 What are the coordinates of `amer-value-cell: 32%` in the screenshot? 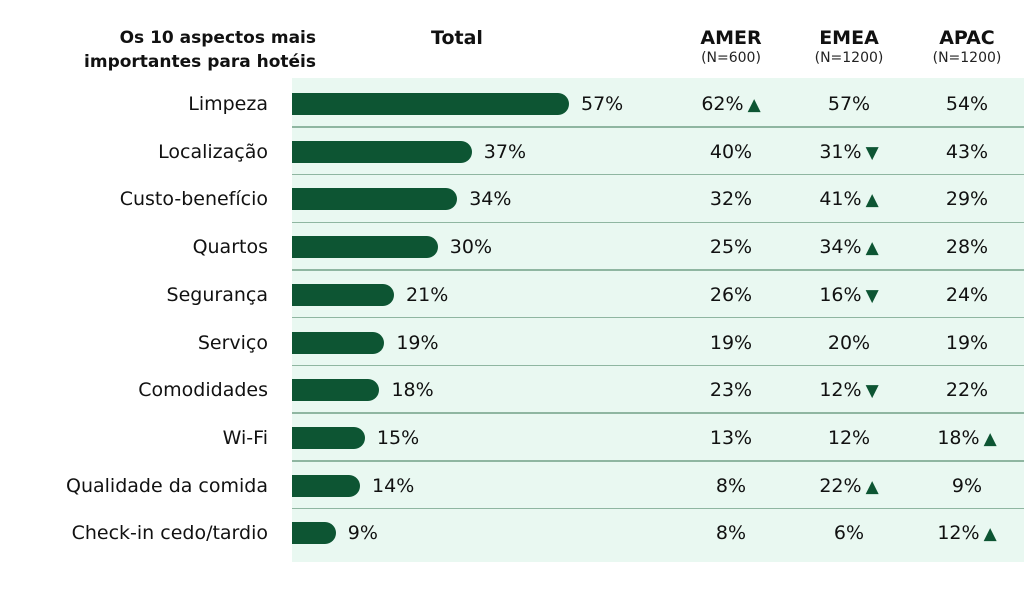 It's located at (731, 199).